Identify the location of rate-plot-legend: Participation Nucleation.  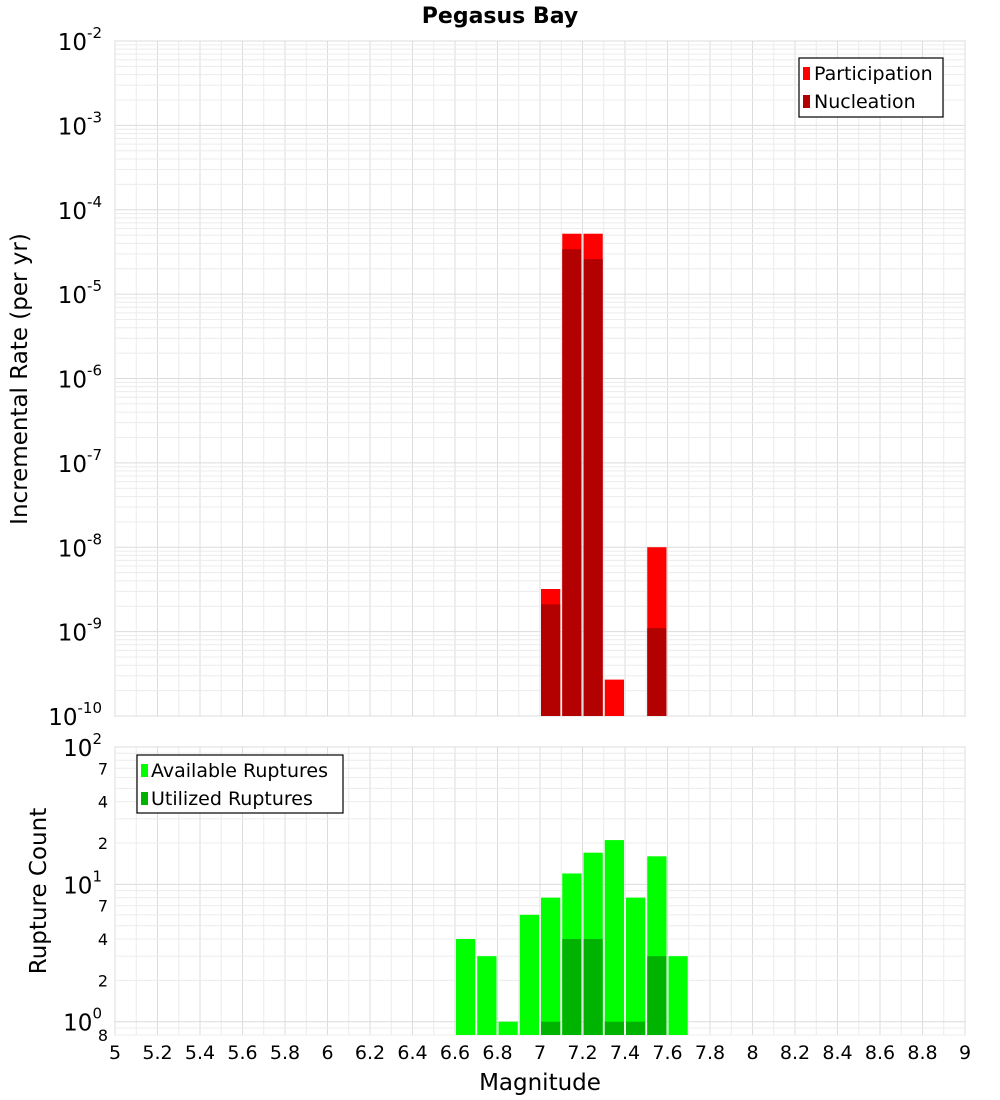
(871, 87).